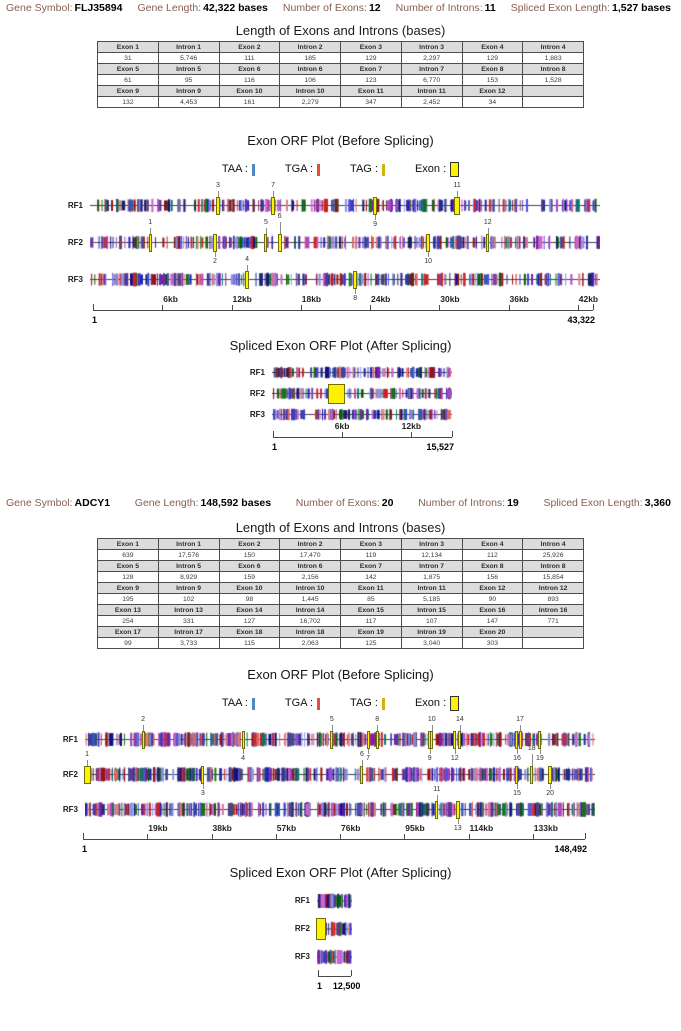 The image size is (681, 1031). I want to click on exon-intron-header-cell: Exon 14, so click(249, 610).